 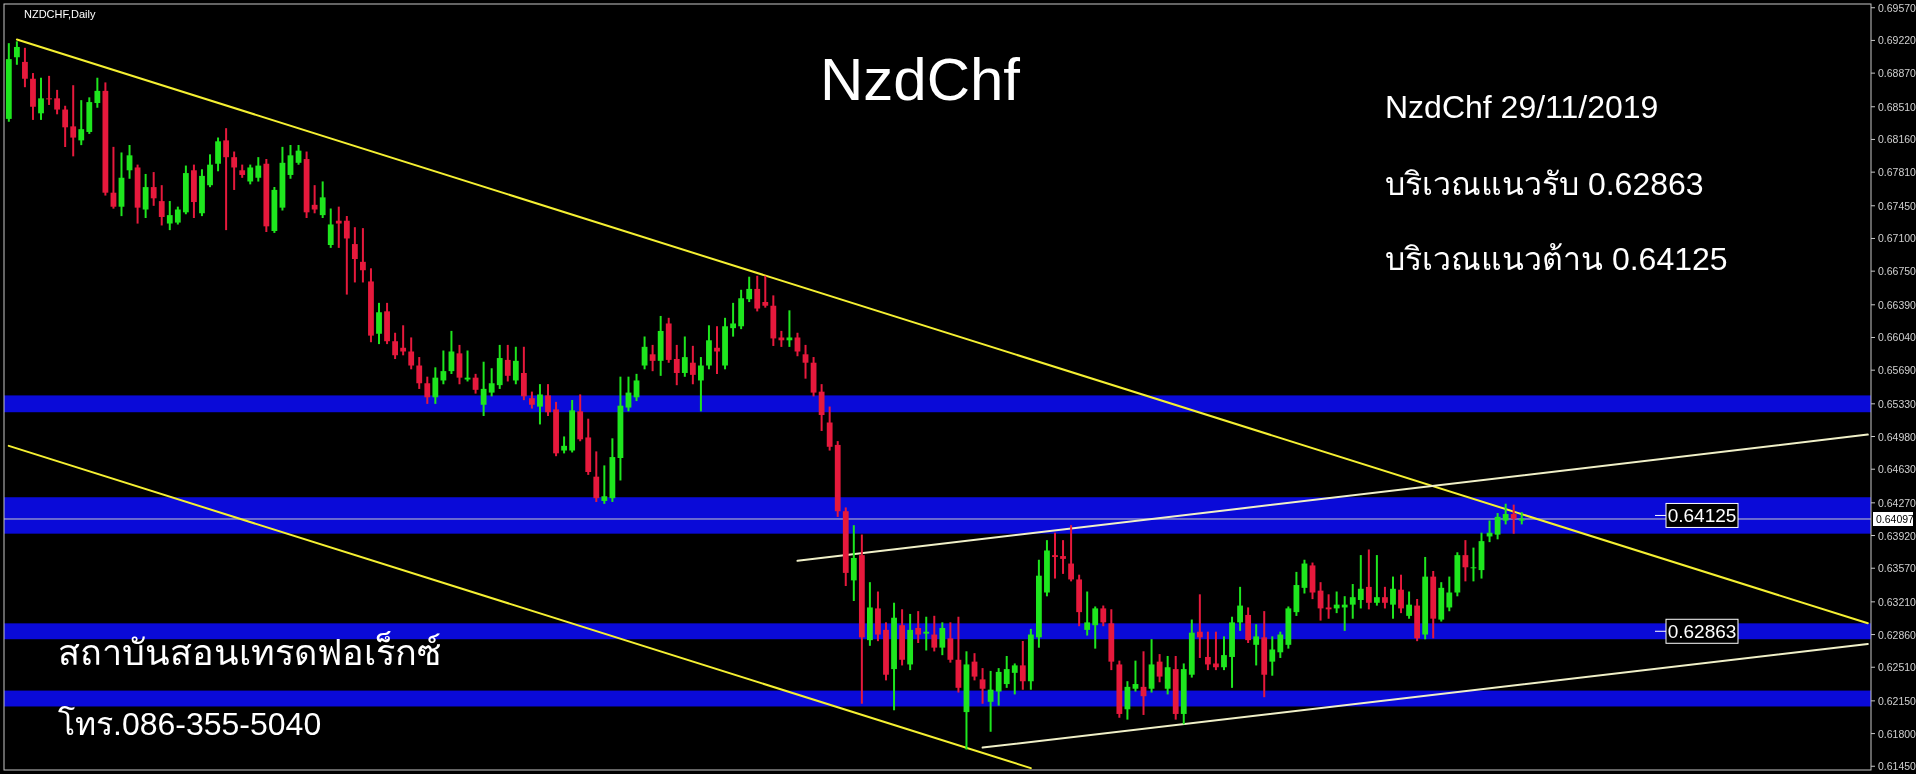 I want to click on y-tick-label: 0.61800, so click(x=1897, y=733).